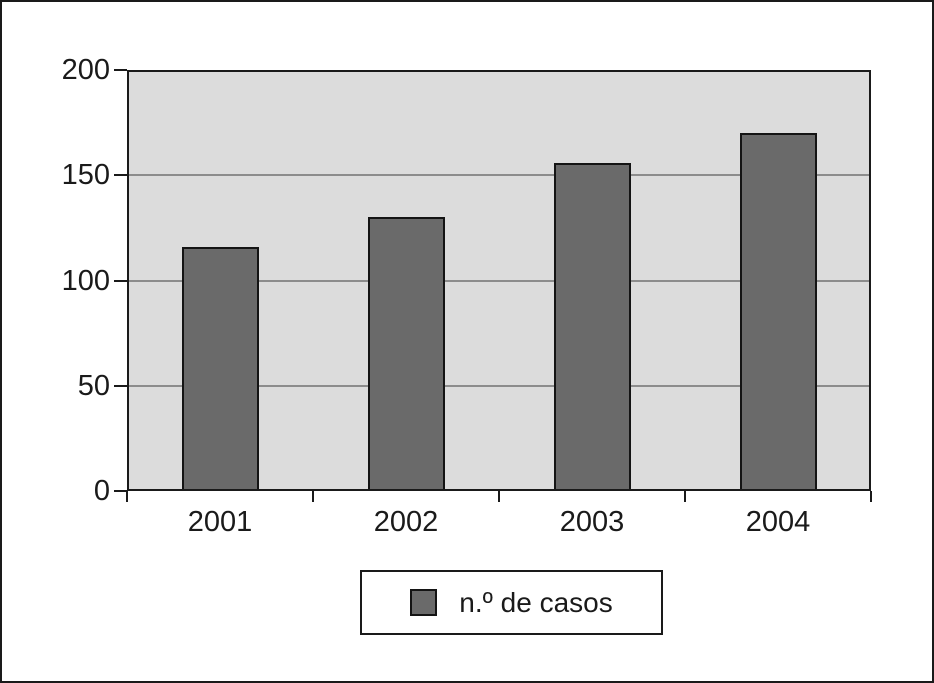  I want to click on legend: n.º de casos, so click(511, 602).